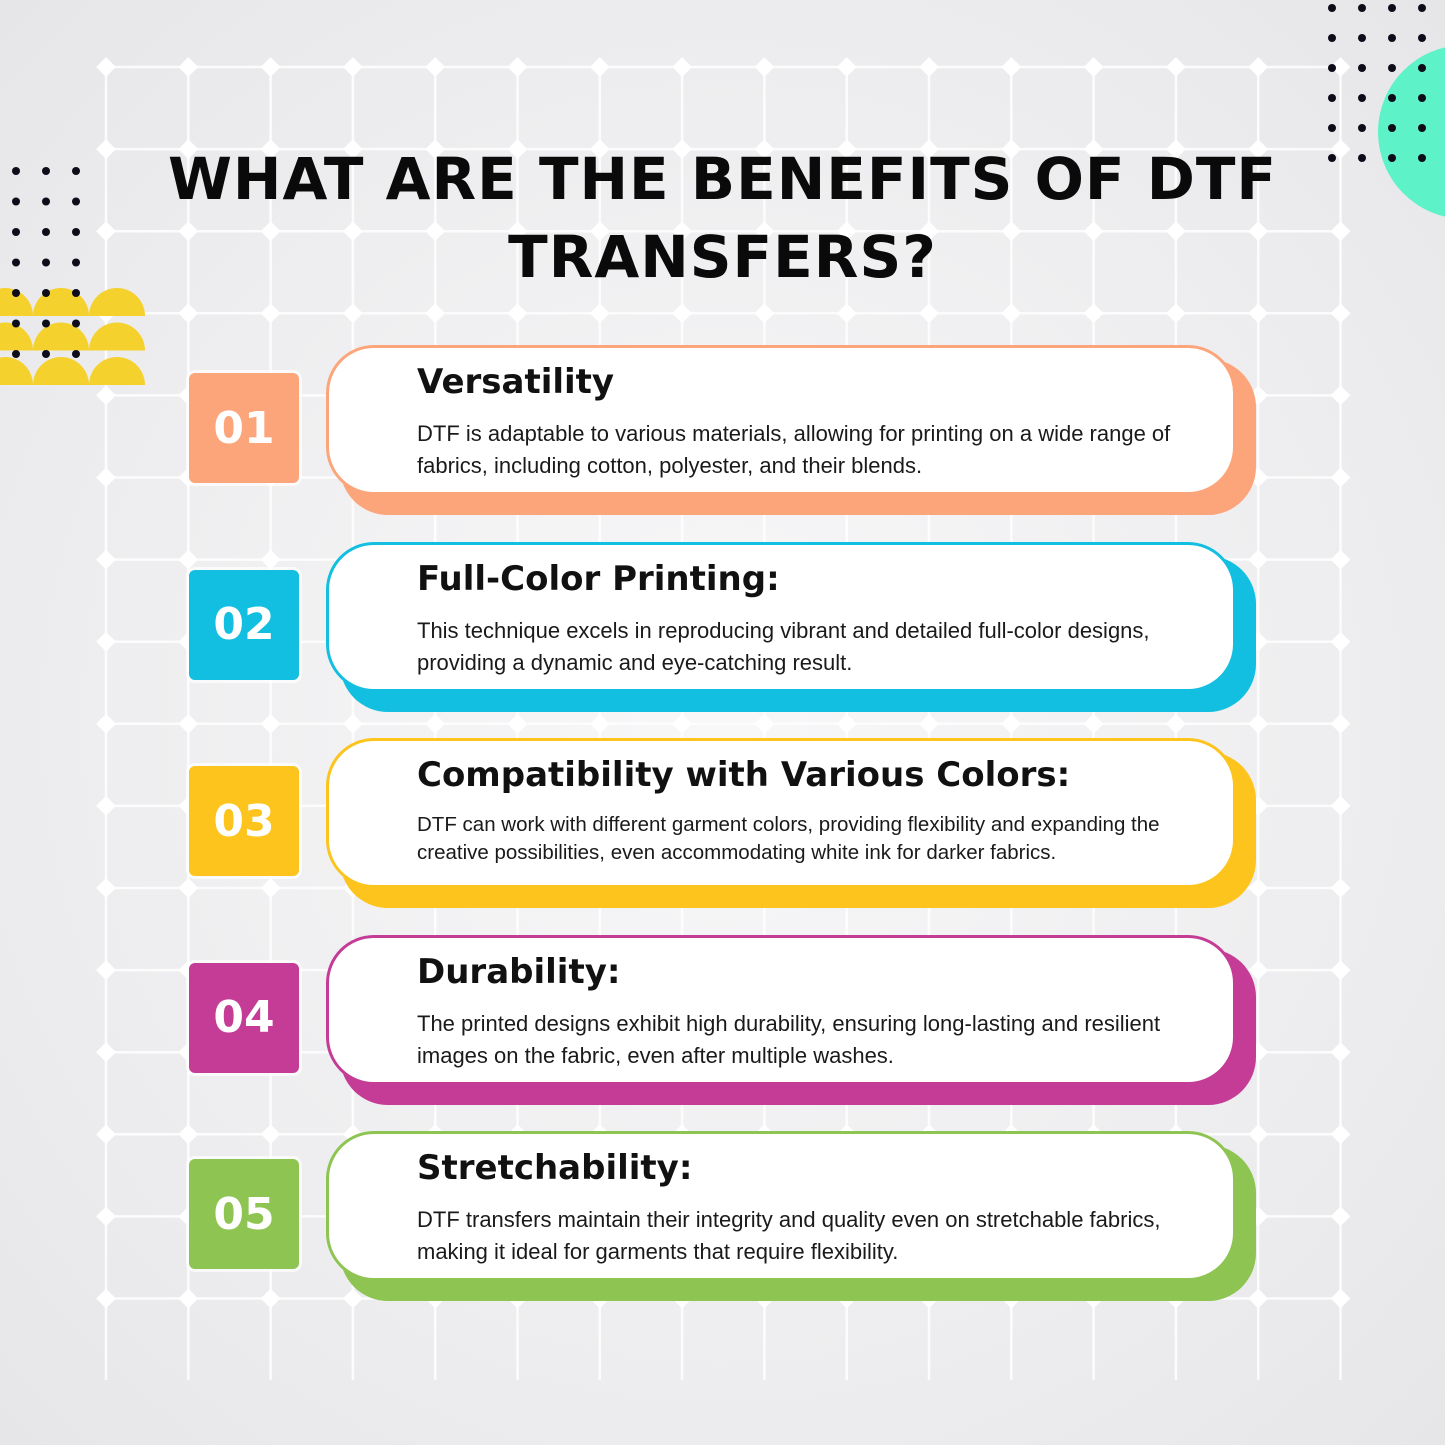  I want to click on benefit-number-badge: 02, so click(244, 624).